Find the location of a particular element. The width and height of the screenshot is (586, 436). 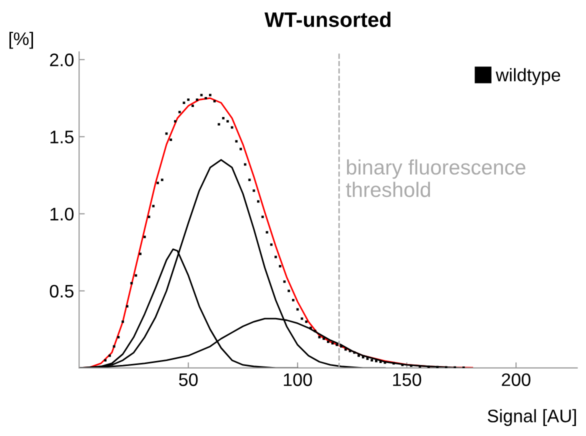

y-tick-label: 1.0 is located at coordinates (62, 214).